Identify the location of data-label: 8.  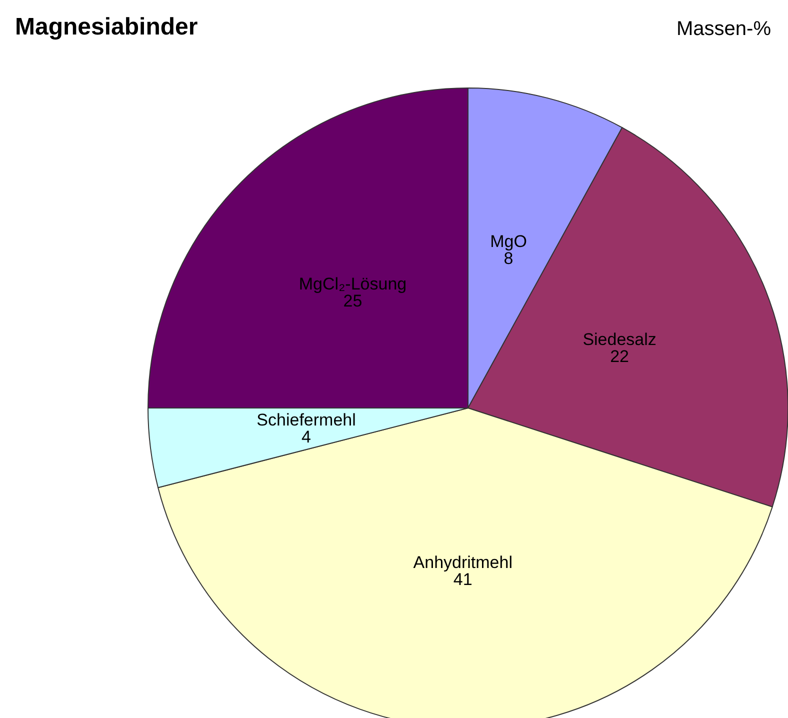
(509, 258).